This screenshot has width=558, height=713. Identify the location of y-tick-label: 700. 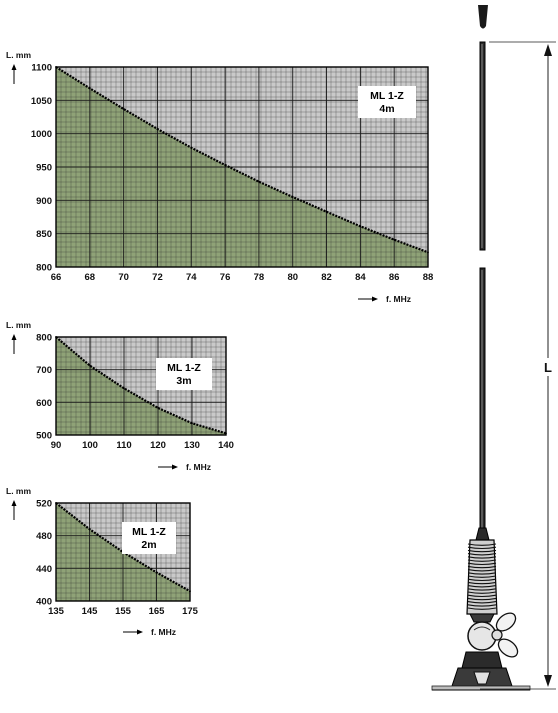
(44, 370).